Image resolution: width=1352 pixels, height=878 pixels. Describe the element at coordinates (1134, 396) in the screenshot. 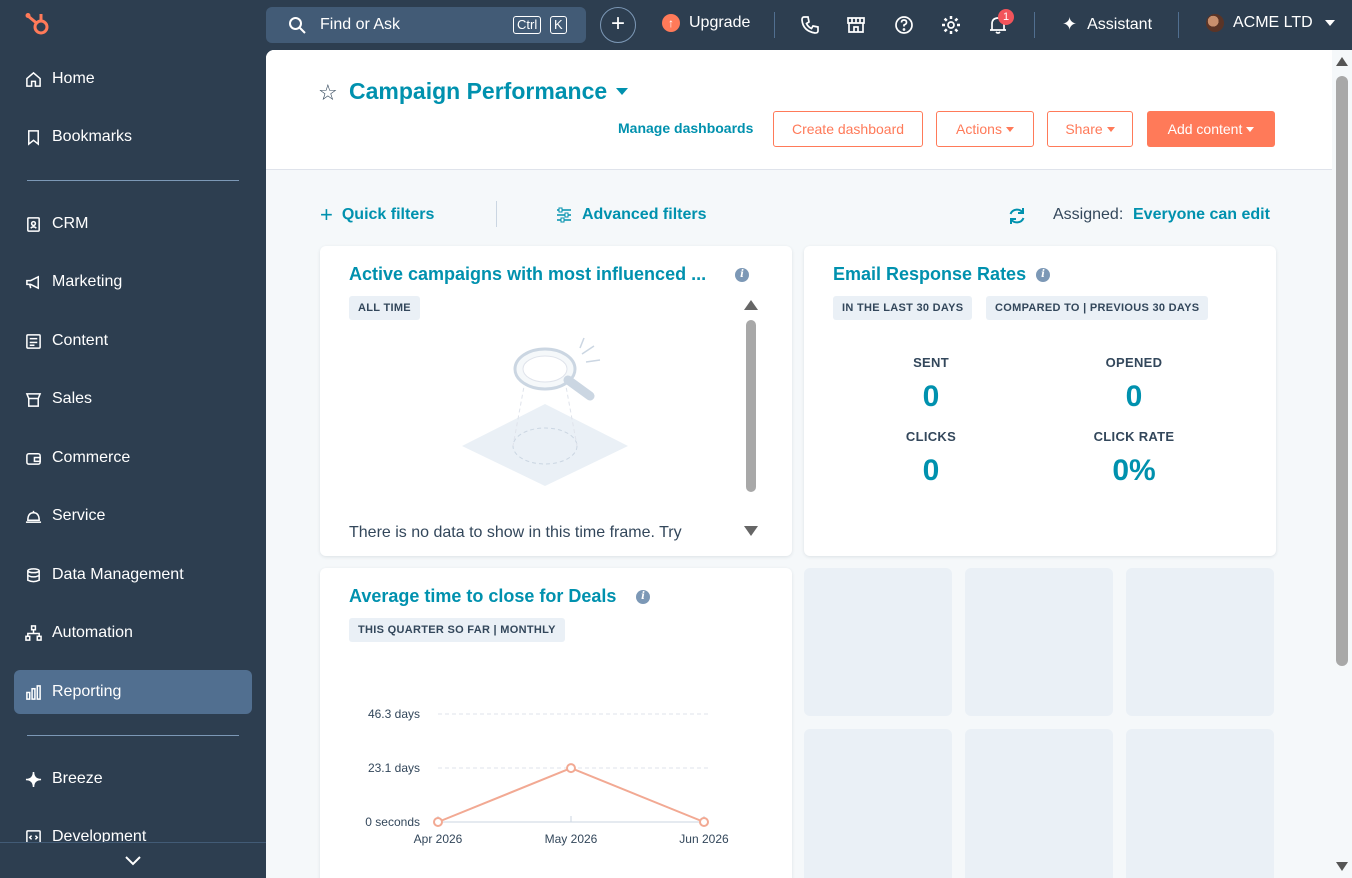

I see `opened-value: 0` at that location.